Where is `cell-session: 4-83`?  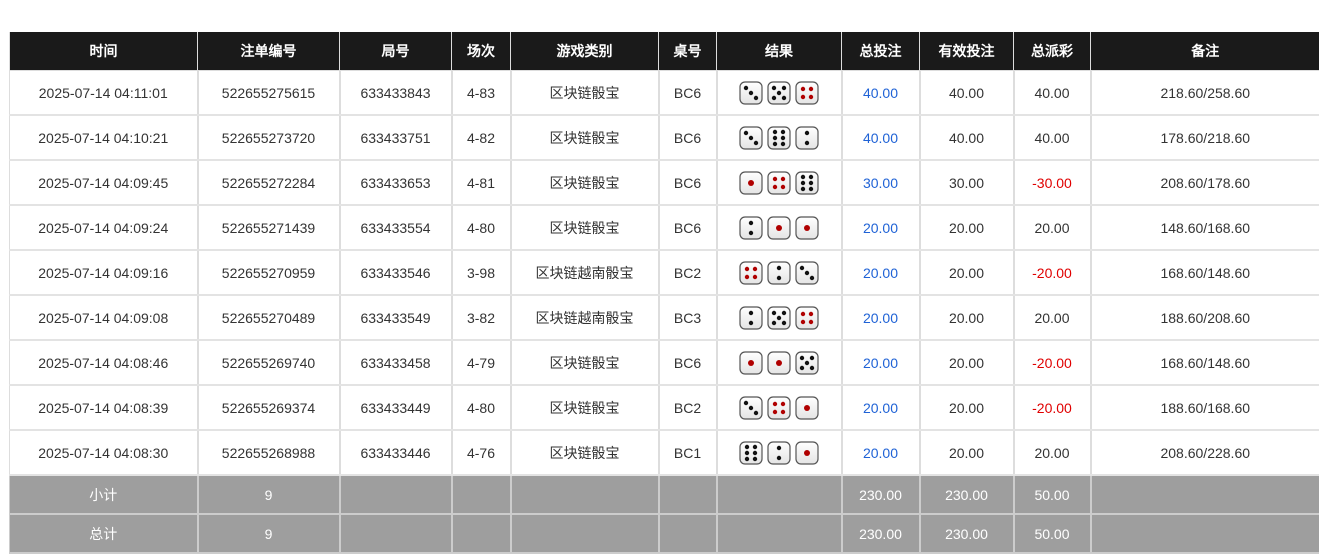
cell-session: 4-83 is located at coordinates (481, 93).